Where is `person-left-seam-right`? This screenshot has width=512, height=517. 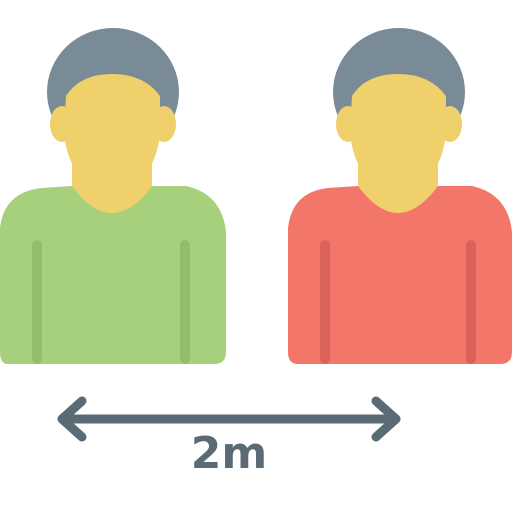 person-left-seam-right is located at coordinates (185, 302).